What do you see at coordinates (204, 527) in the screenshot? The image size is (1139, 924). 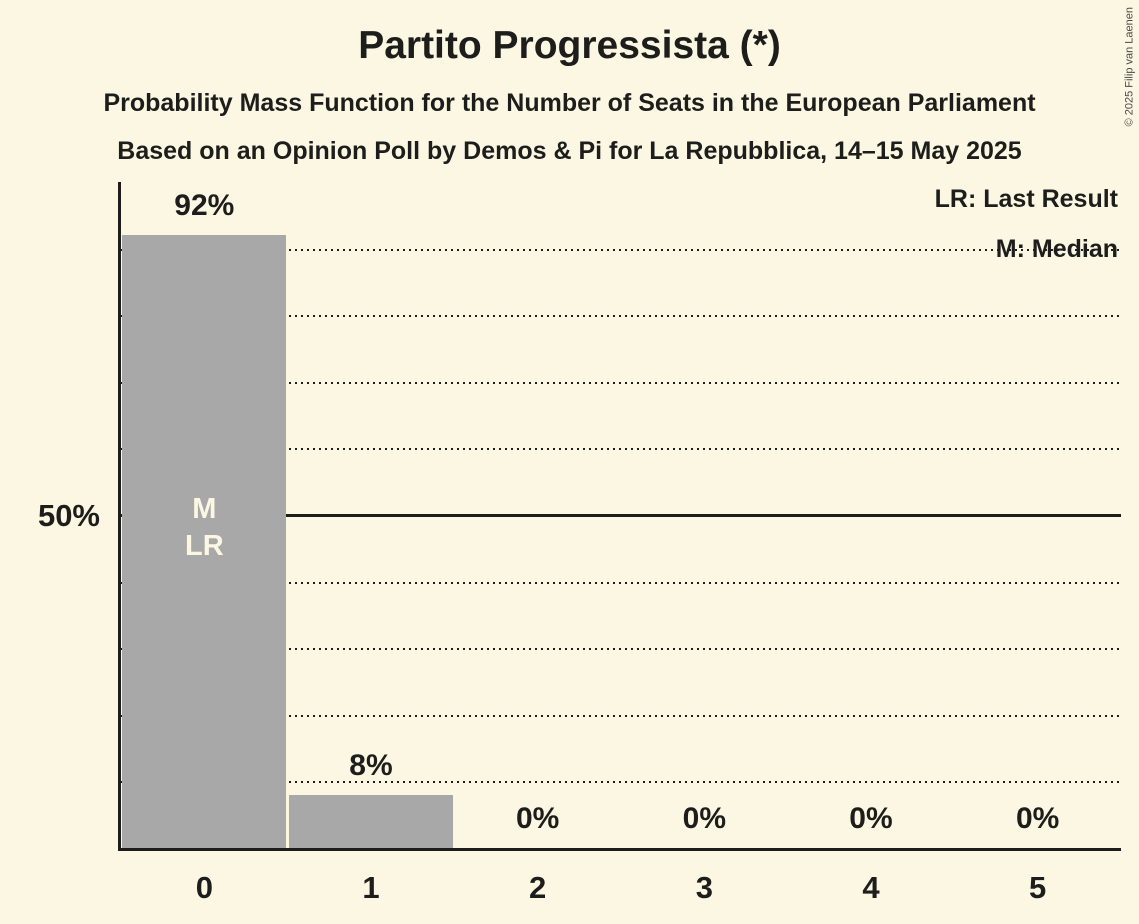 I see `bar-annotation-0: M LR` at bounding box center [204, 527].